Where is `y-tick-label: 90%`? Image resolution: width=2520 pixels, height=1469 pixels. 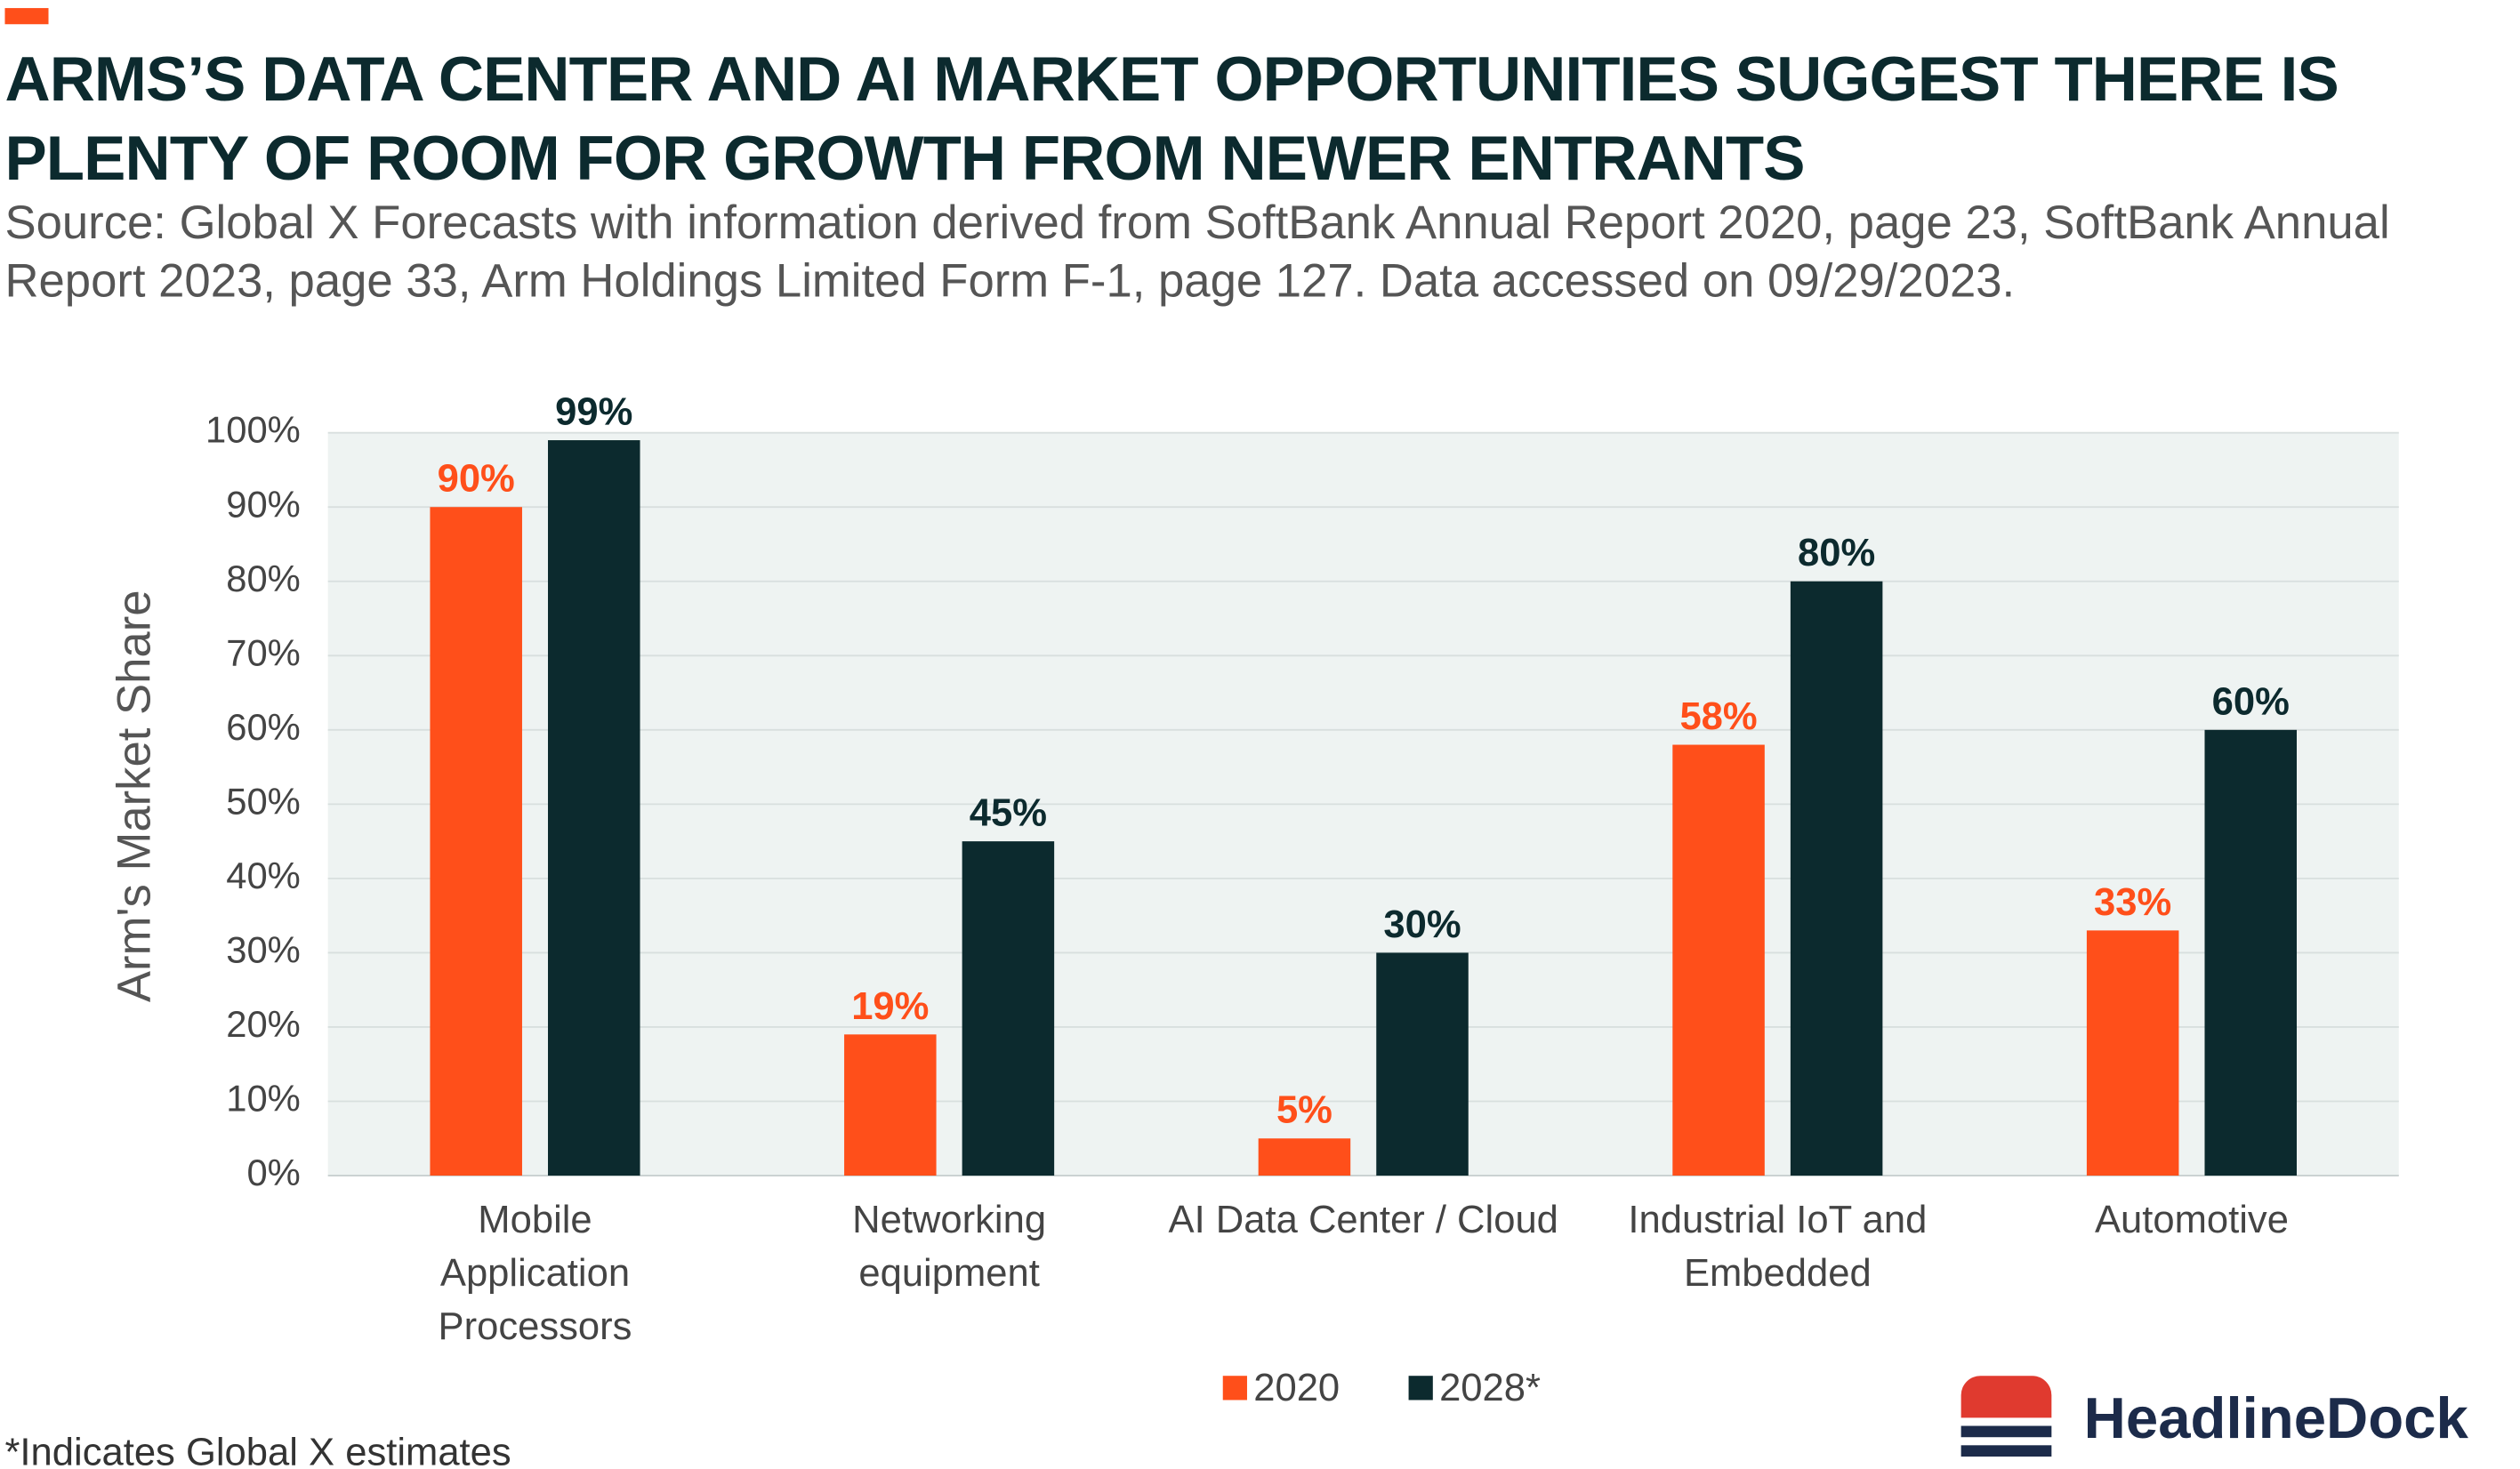
y-tick-label: 90% is located at coordinates (263, 504).